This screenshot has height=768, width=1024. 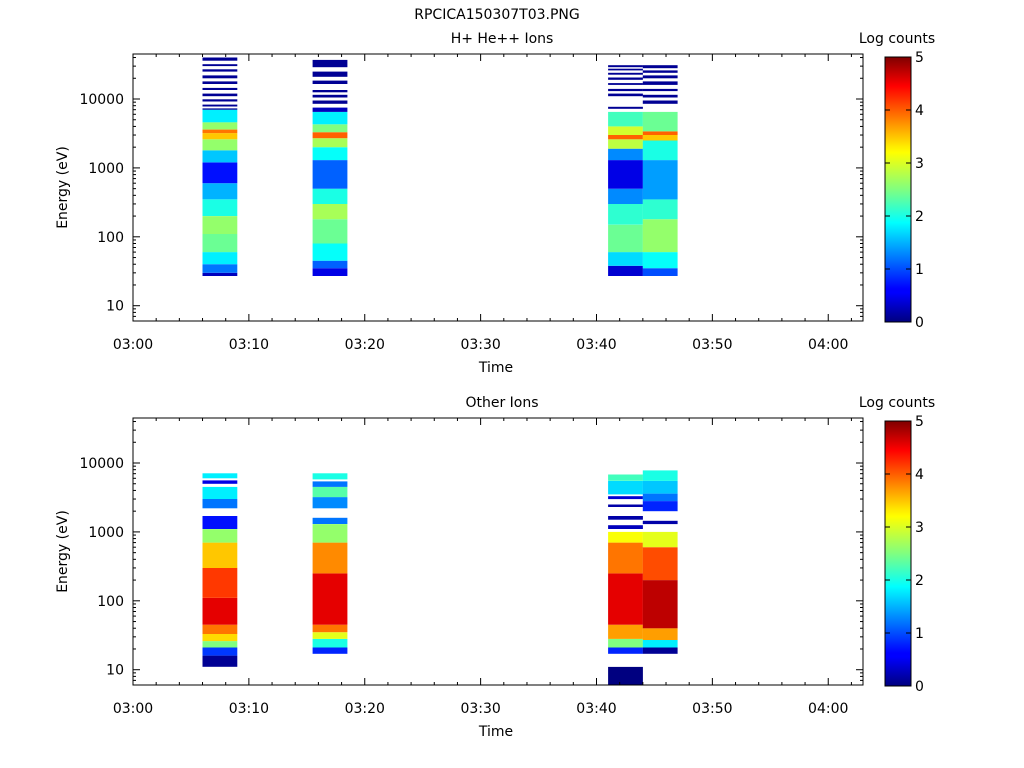 I want to click on x-axis-label: Time, so click(x=495, y=732).